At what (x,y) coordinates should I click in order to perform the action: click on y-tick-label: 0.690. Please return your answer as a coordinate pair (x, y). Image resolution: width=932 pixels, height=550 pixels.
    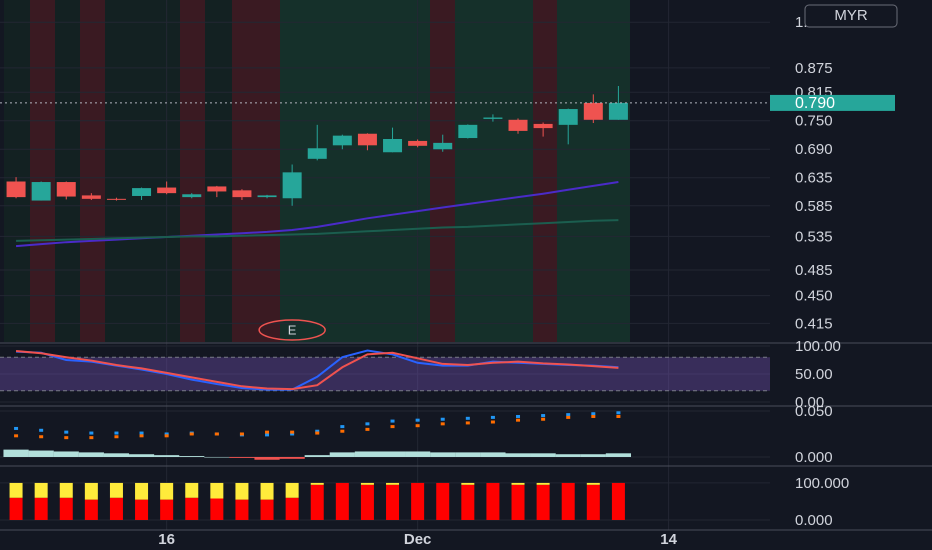
    Looking at the image, I should click on (814, 149).